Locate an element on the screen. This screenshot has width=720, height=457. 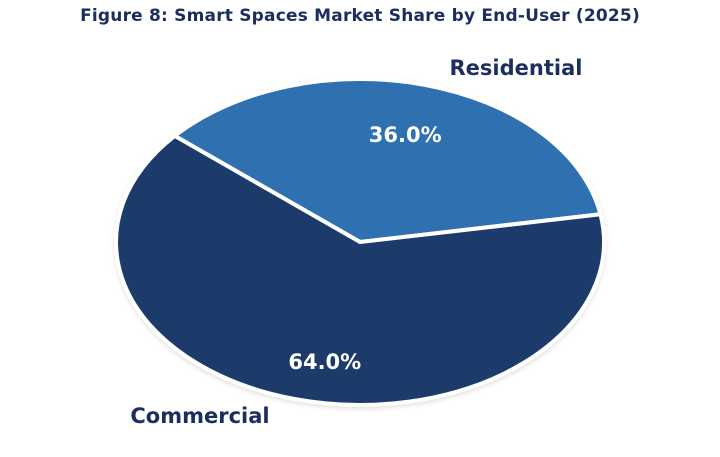
slice-value-label-commercial: 64.0% is located at coordinates (324, 362).